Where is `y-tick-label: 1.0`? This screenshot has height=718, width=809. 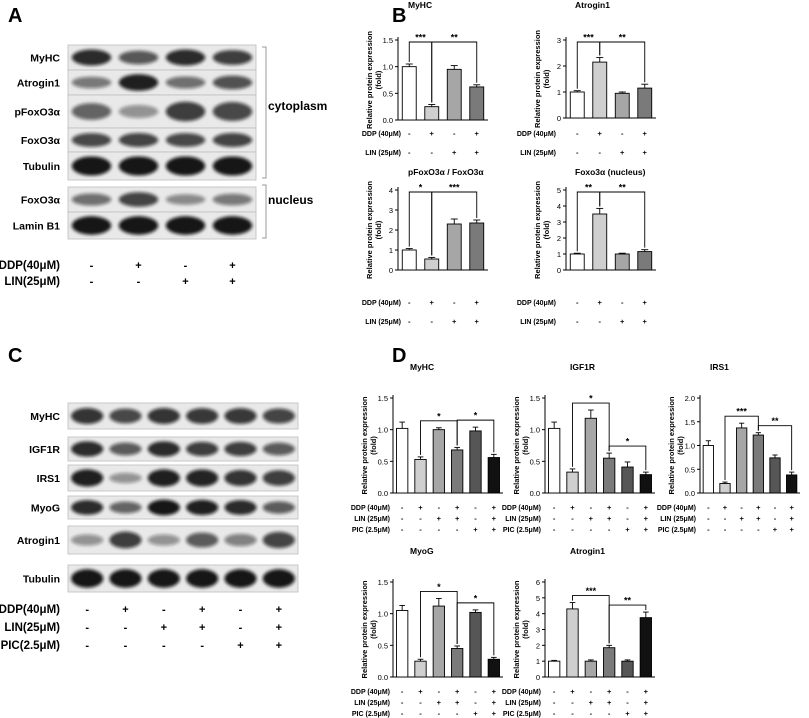
y-tick-label: 1.0 is located at coordinates (535, 430).